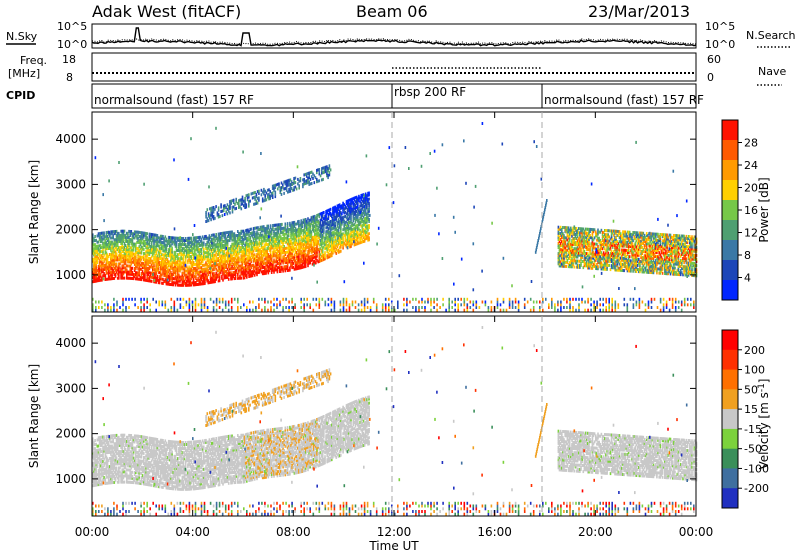 The image size is (800, 558). I want to click on nsky-trace, so click(394, 37).